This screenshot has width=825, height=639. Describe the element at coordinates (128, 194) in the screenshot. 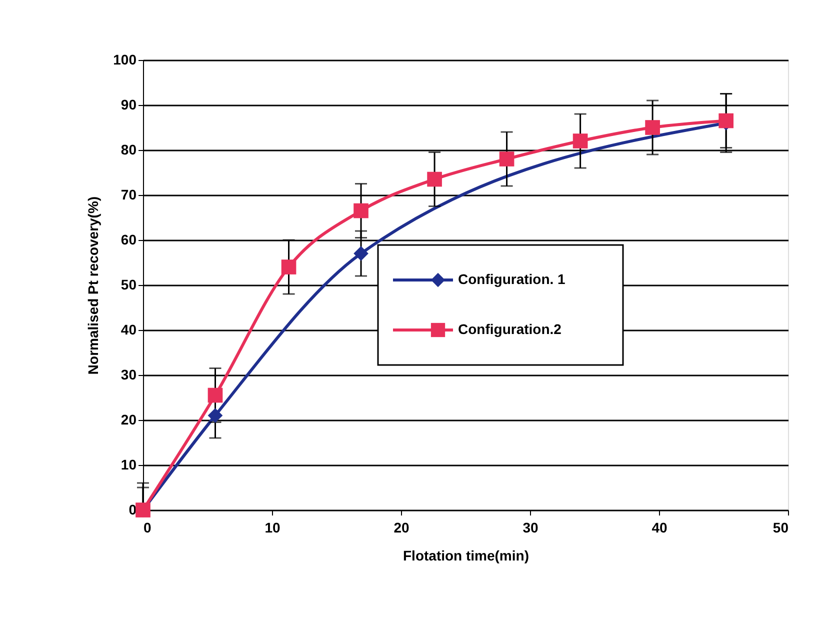

I see `y-tick-label: 70` at that location.